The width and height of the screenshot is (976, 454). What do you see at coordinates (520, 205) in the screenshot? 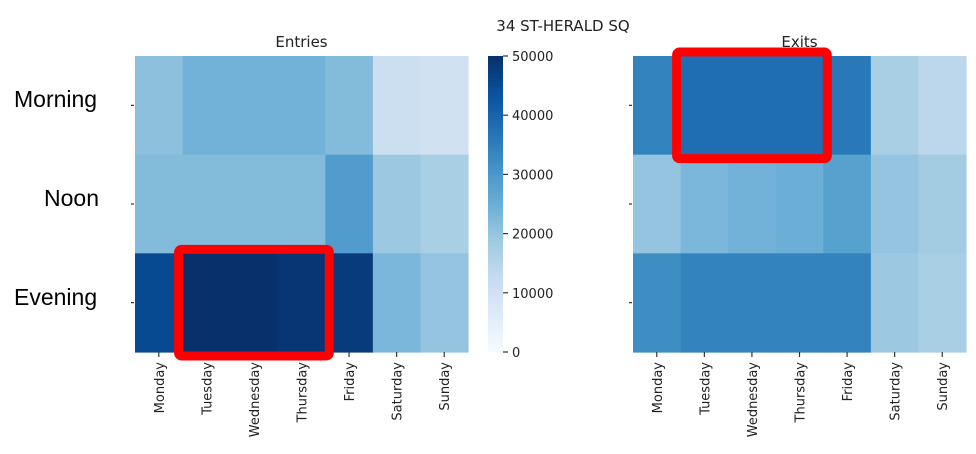
I see `colorbar: 0 10000 20000 30000 40000 50000` at bounding box center [520, 205].